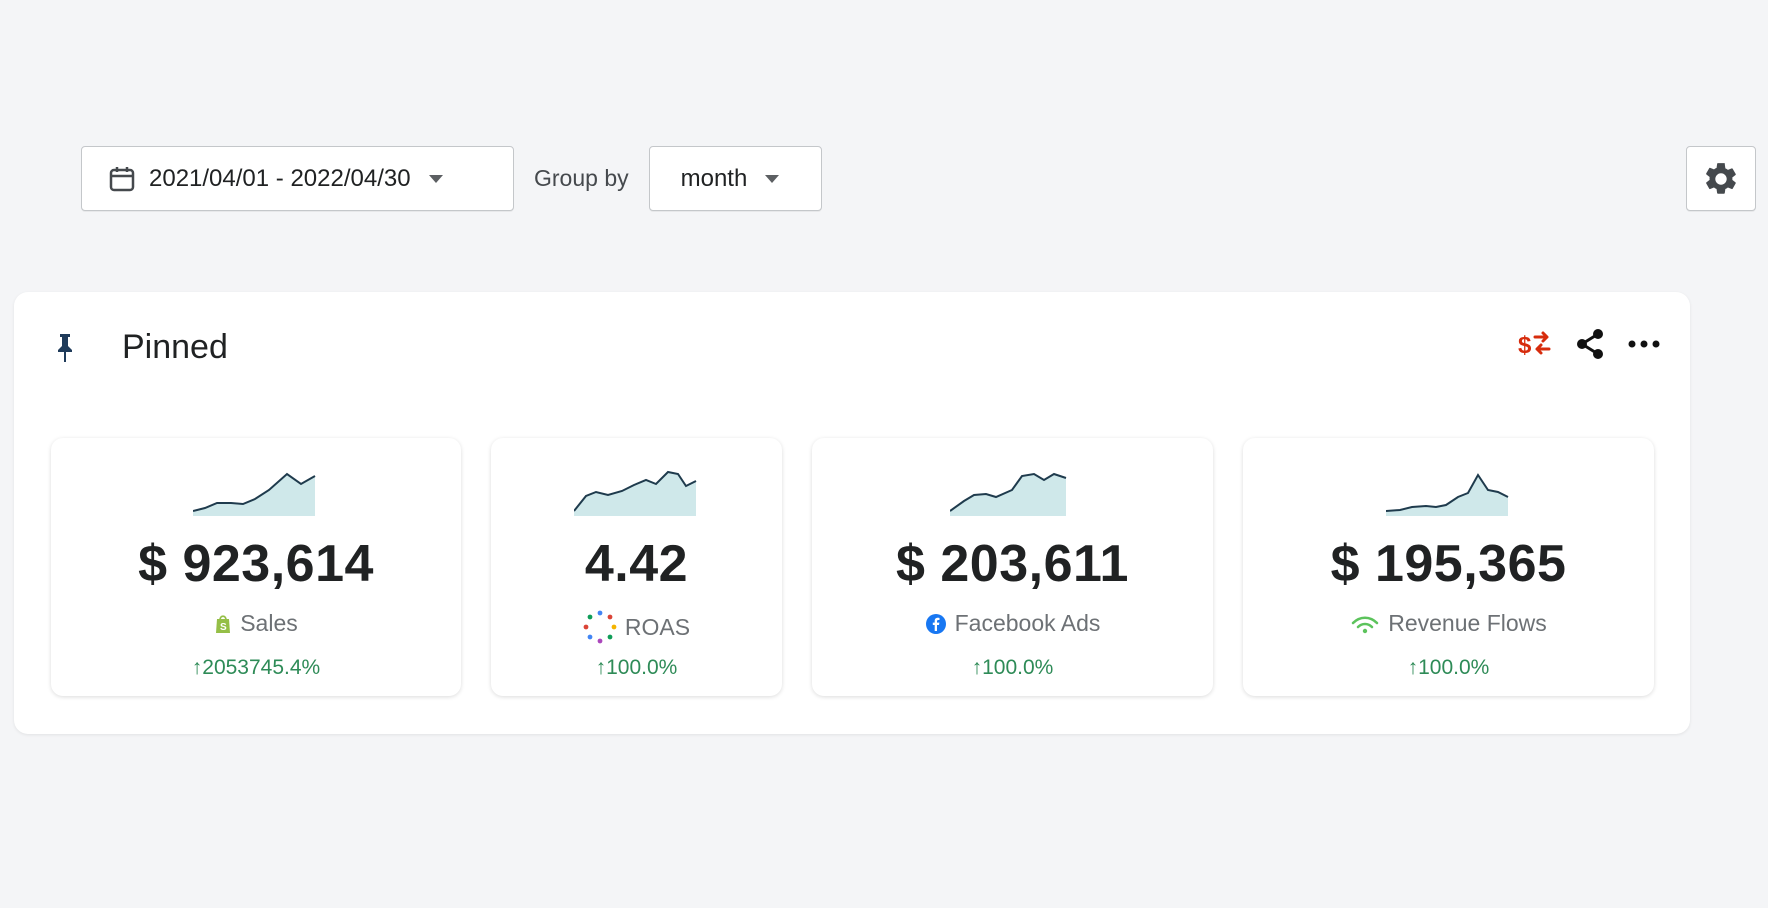 The image size is (1768, 908). Describe the element at coordinates (223, 627) in the screenshot. I see `svg-text: S` at that location.